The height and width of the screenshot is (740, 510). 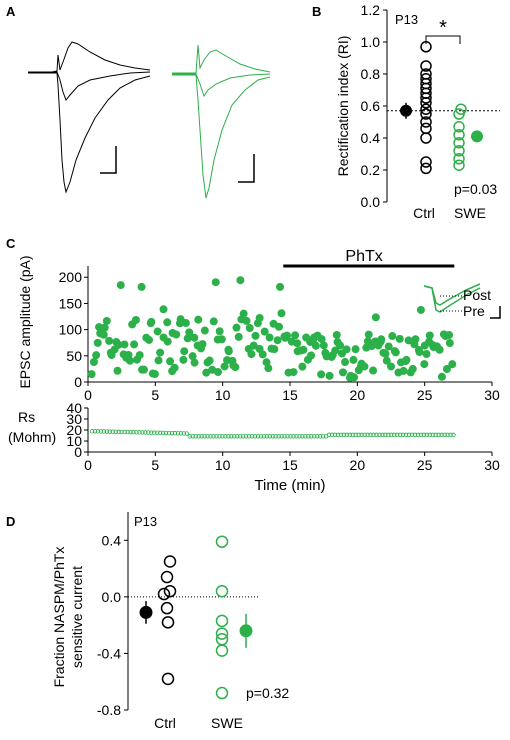 I want to click on panel-label-a: A, so click(x=11, y=11).